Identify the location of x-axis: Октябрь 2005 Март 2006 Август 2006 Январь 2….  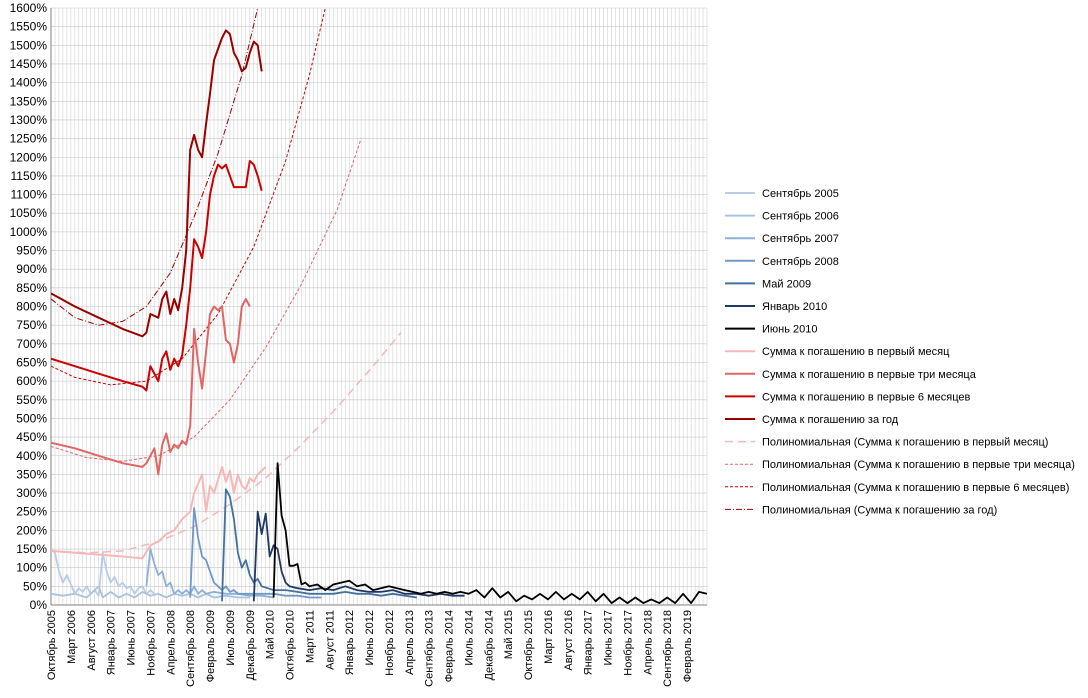
(370, 648).